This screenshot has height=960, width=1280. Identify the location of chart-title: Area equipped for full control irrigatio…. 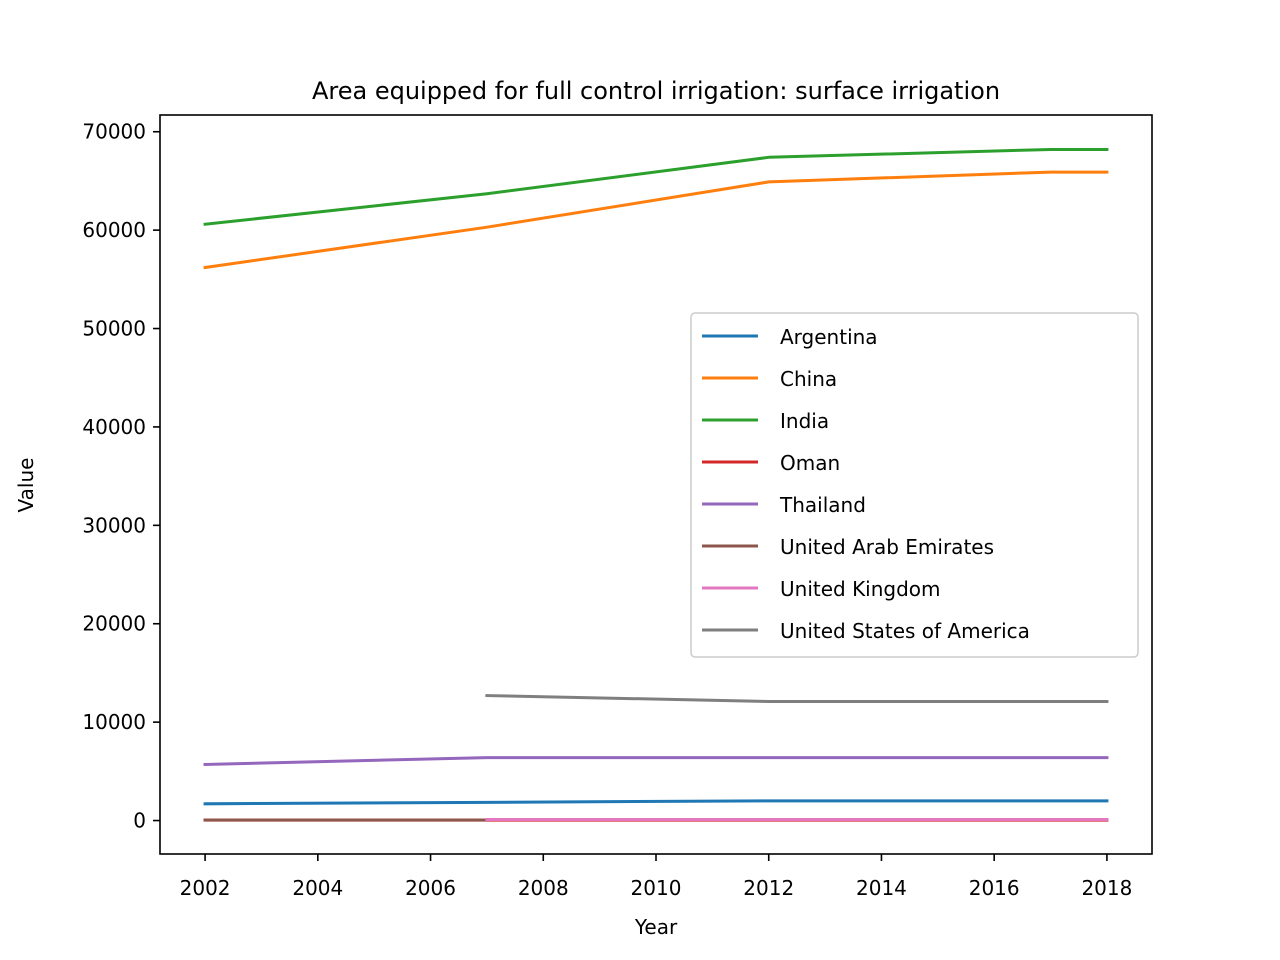
(656, 91).